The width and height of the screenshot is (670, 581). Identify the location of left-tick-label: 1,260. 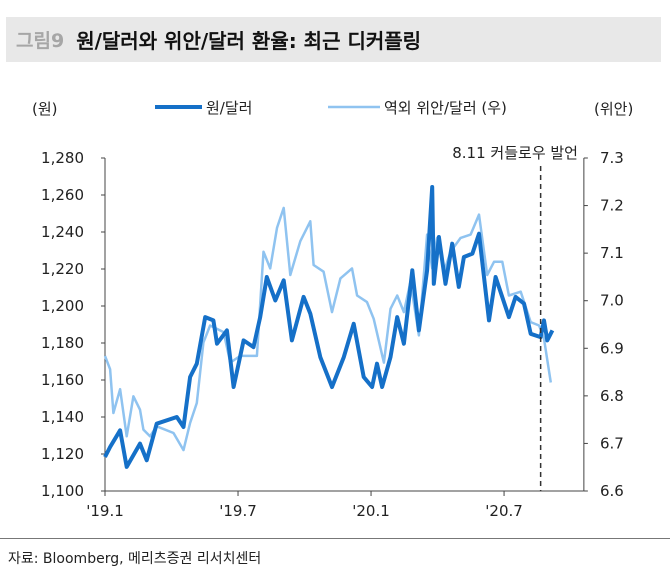
(62, 195).